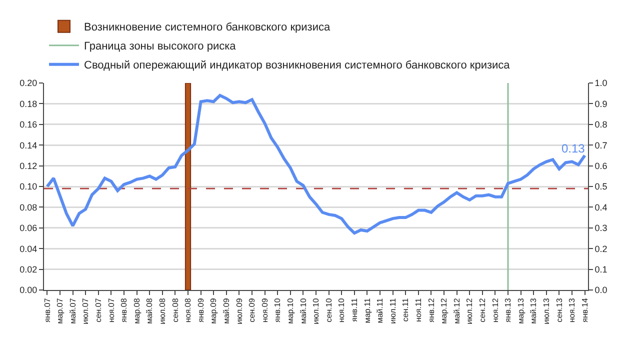  Describe the element at coordinates (60, 311) in the screenshot. I see `x-tick-label: мар.07` at that location.